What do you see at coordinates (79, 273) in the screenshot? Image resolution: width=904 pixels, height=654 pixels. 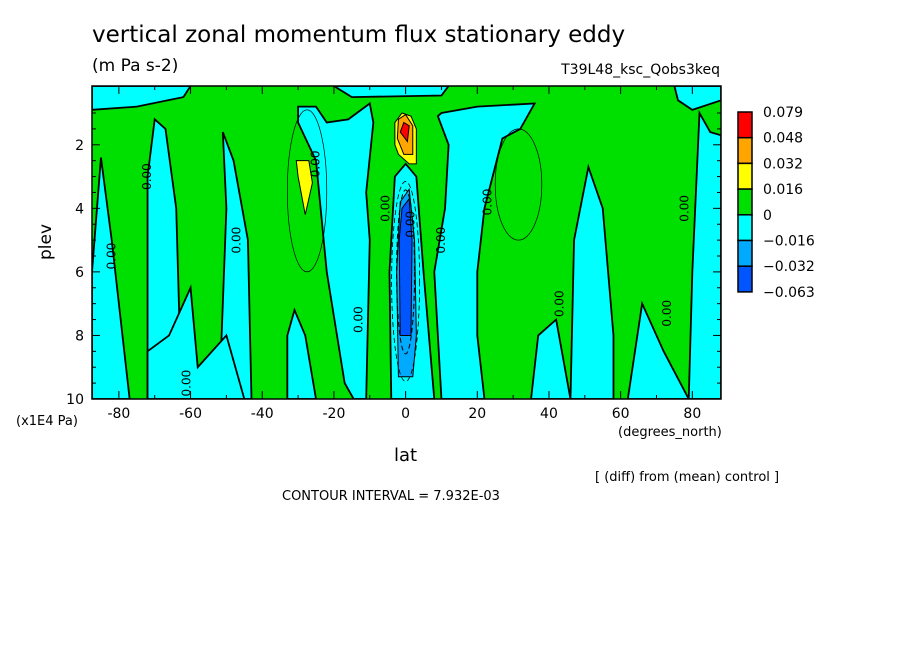 I see `y-tick-label: 6` at bounding box center [79, 273].